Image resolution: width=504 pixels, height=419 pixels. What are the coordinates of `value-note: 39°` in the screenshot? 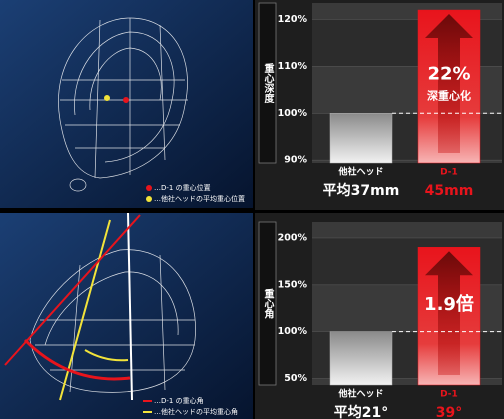 It's located at (449, 412).